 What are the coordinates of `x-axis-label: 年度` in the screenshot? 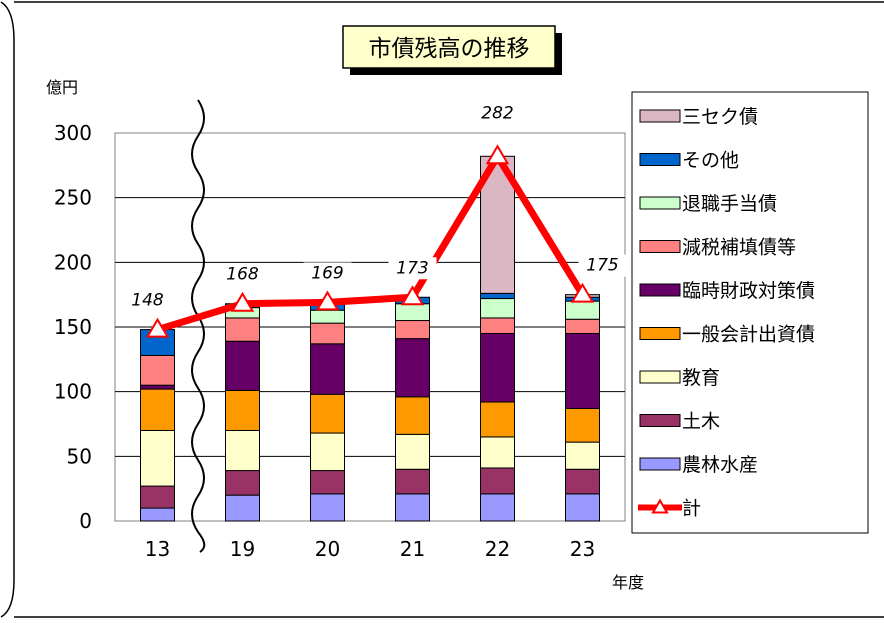 It's located at (628, 582).